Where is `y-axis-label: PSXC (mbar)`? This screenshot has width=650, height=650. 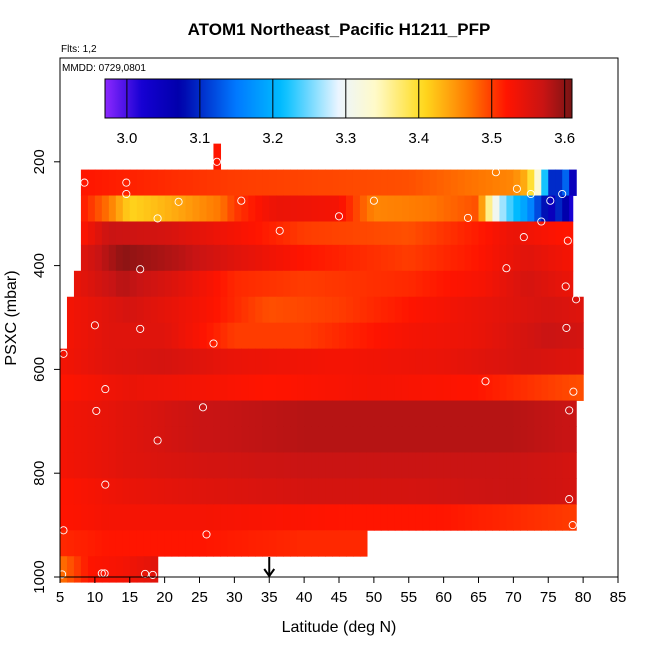 y-axis-label: PSXC (mbar) is located at coordinates (11, 317).